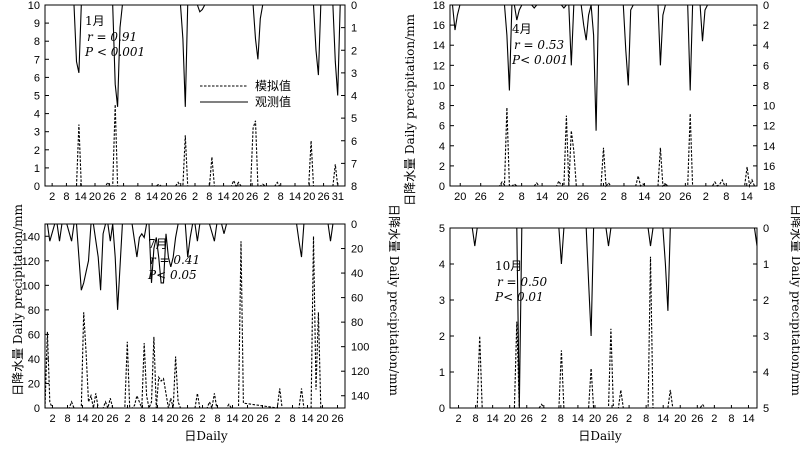 The width and height of the screenshot is (800, 449). I want to click on y-left-tick-label: 120, so click(31, 262).